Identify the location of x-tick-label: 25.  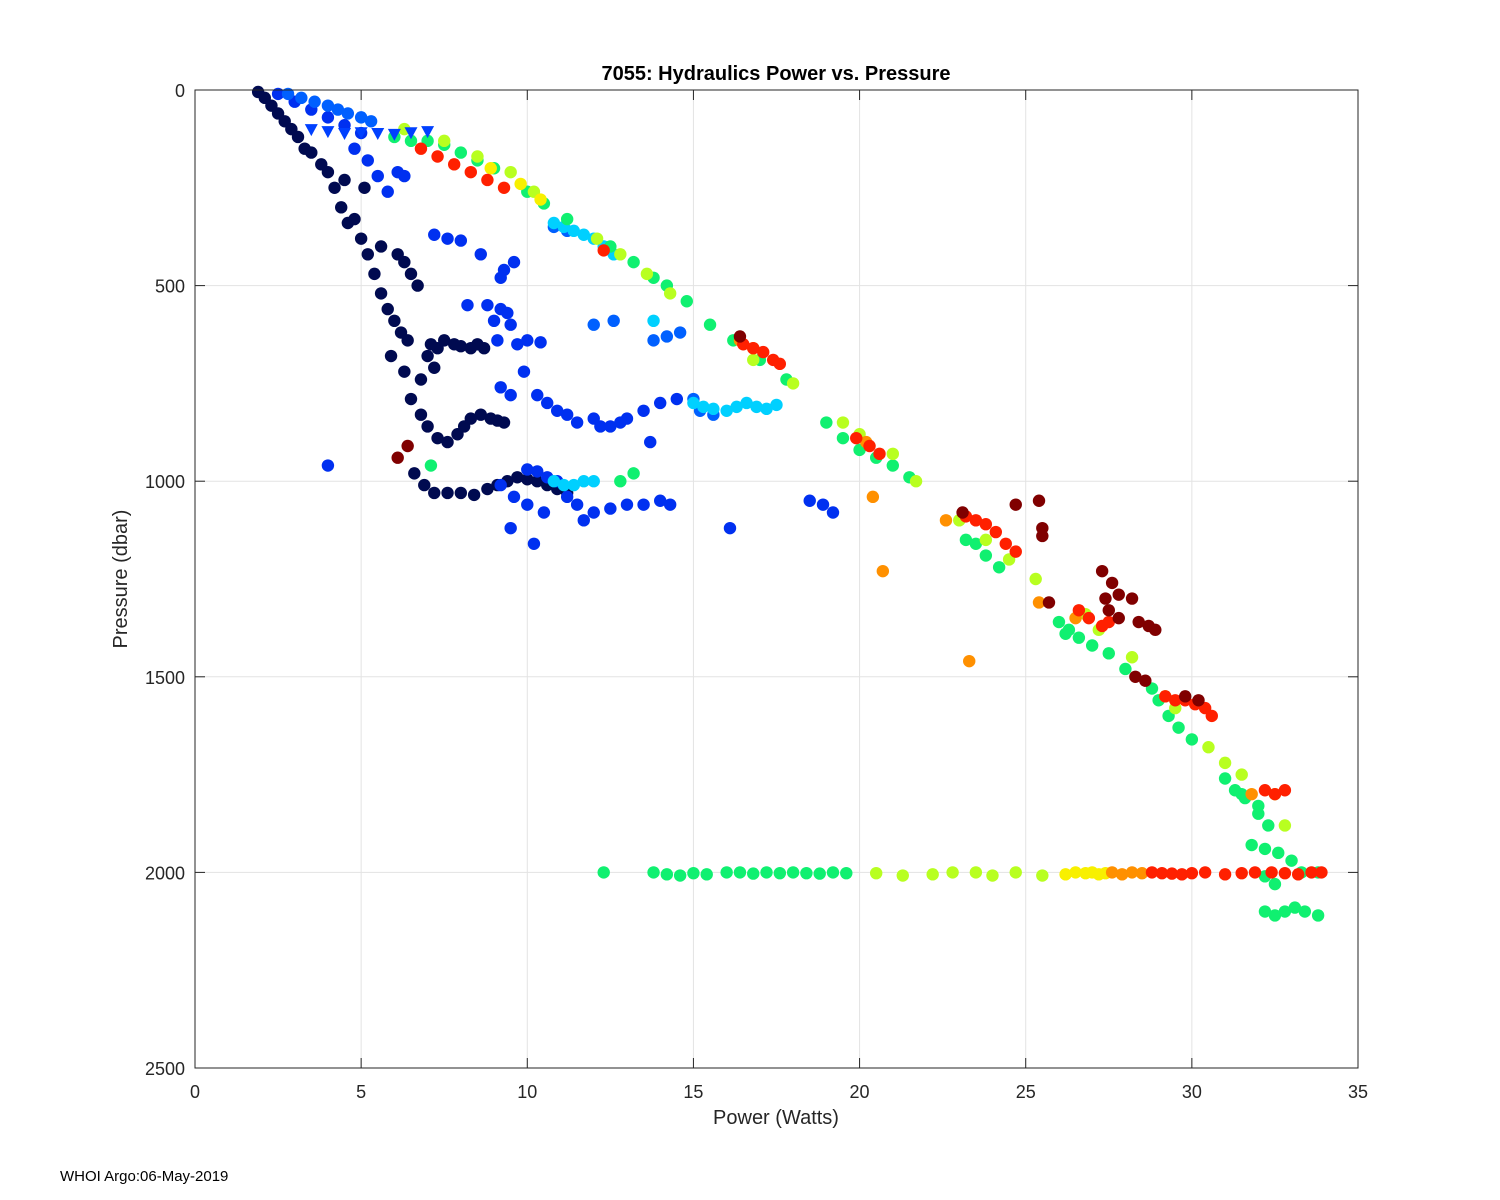
(1026, 1092).